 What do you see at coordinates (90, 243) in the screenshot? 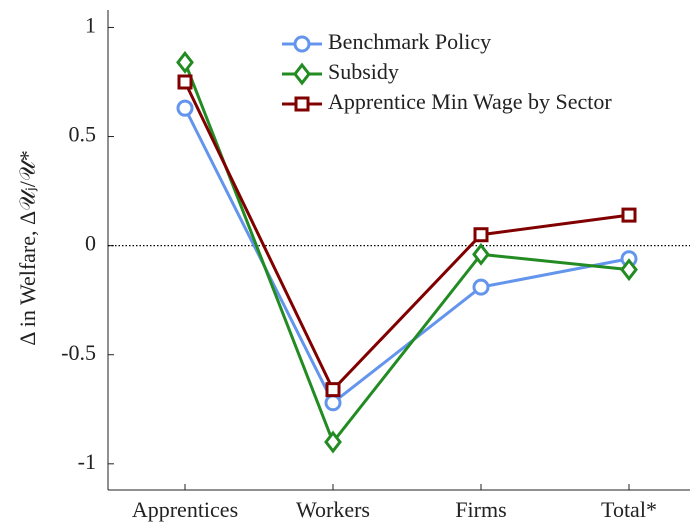
I see `y-tick-label: 0` at bounding box center [90, 243].